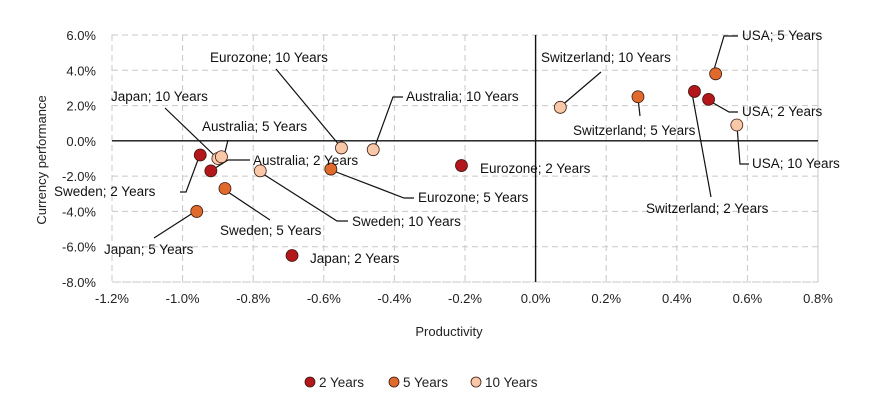  I want to click on data-label: Switzerland; 10 Years, so click(606, 57).